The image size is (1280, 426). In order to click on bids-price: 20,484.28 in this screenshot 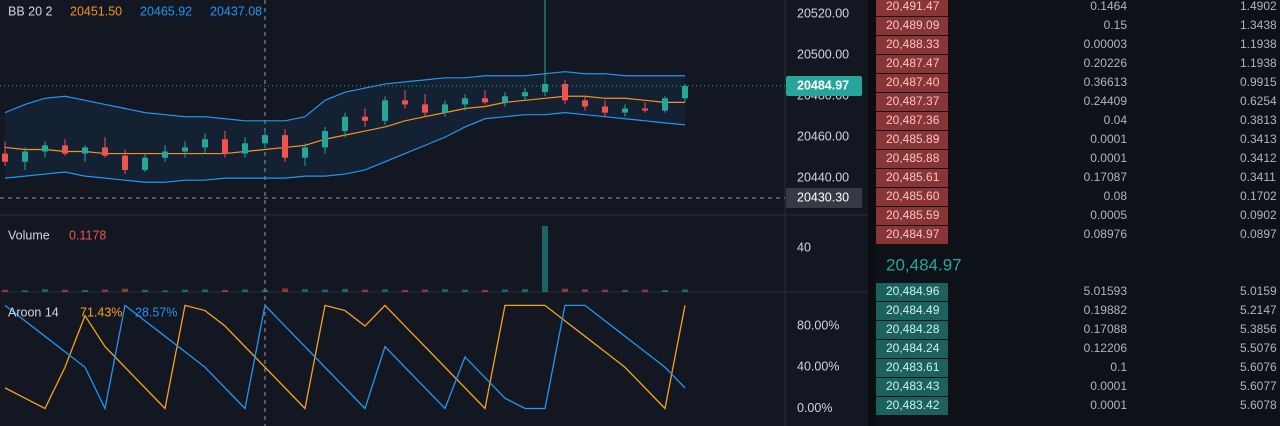, I will do `click(913, 329)`.